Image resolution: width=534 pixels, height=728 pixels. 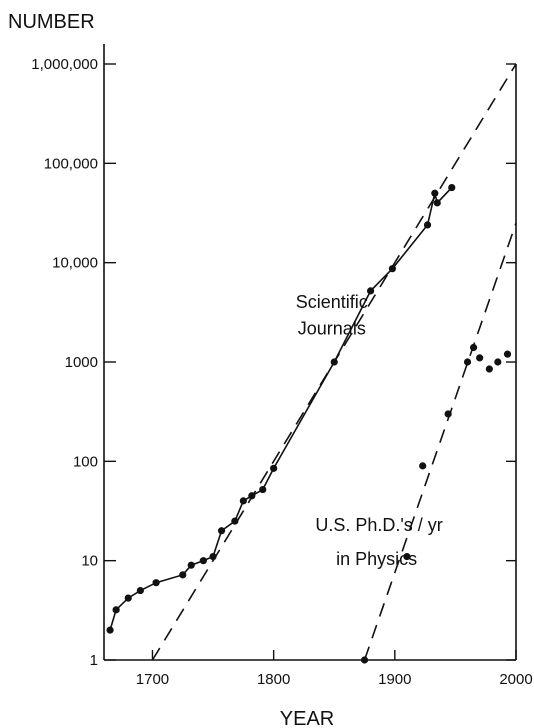 I want to click on y-tick-label: 1000, so click(x=81, y=362).